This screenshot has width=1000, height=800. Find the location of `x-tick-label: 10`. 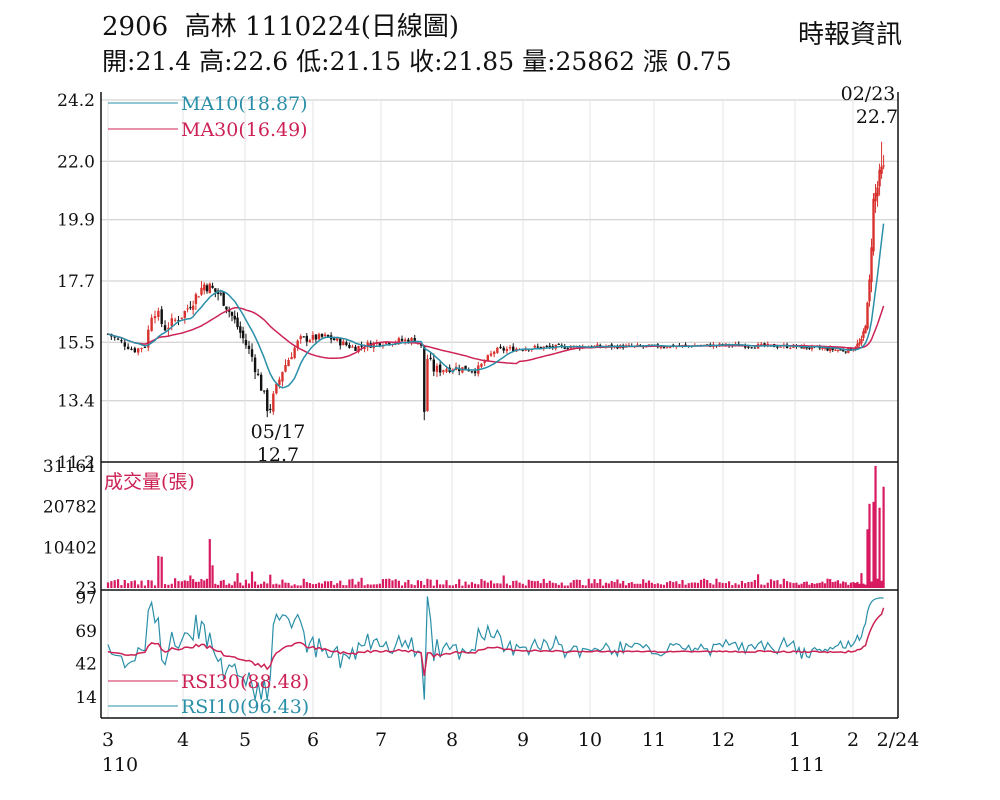

x-tick-label: 10 is located at coordinates (590, 740).